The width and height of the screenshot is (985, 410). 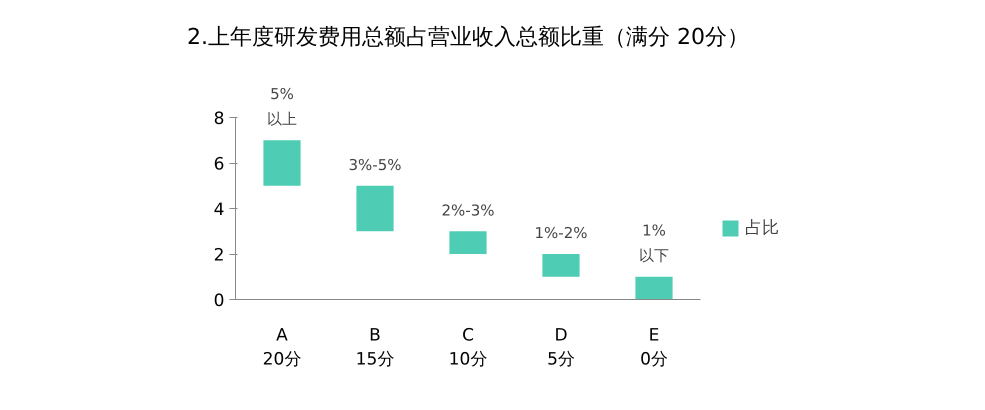 What do you see at coordinates (219, 210) in the screenshot?
I see `y-tick-label: 4` at bounding box center [219, 210].